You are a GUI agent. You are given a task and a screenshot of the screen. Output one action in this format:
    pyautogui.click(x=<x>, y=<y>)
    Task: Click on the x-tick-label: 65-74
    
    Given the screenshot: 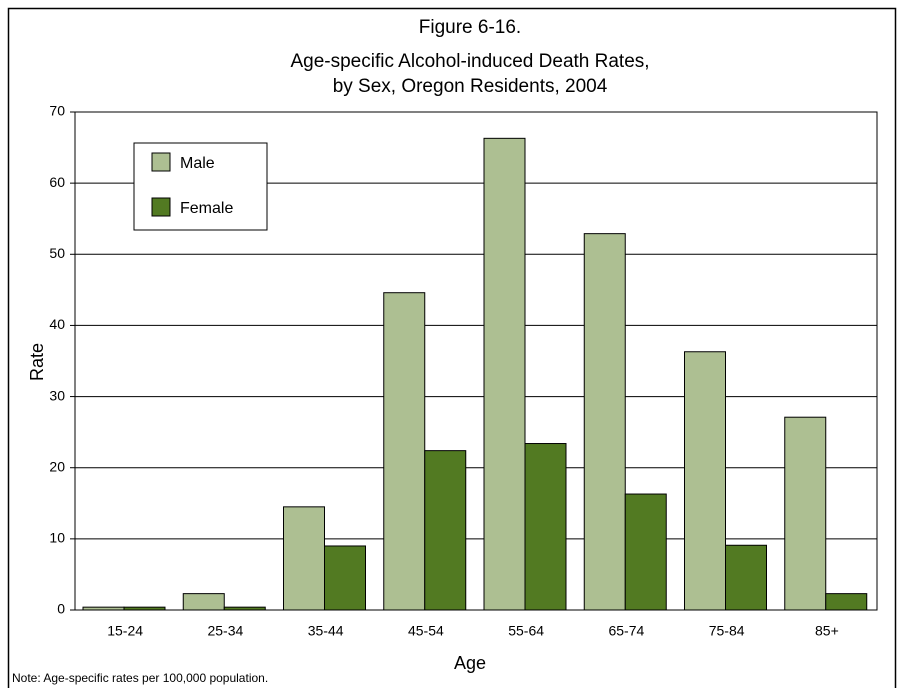 What is the action you would take?
    pyautogui.click(x=626, y=631)
    